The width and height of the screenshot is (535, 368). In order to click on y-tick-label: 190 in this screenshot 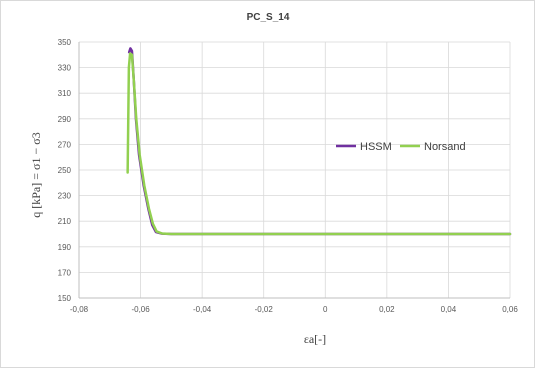, I will do `click(65, 247)`.